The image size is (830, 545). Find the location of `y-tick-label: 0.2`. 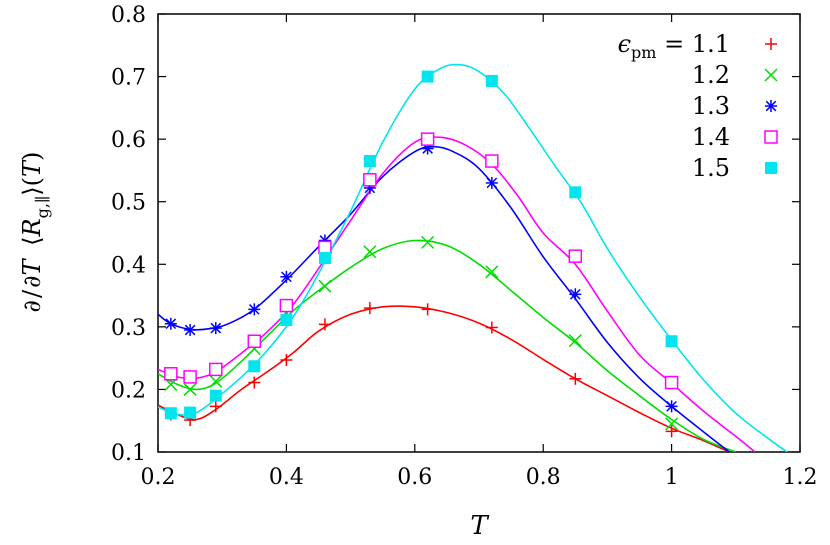

y-tick-label: 0.2 is located at coordinates (128, 390).